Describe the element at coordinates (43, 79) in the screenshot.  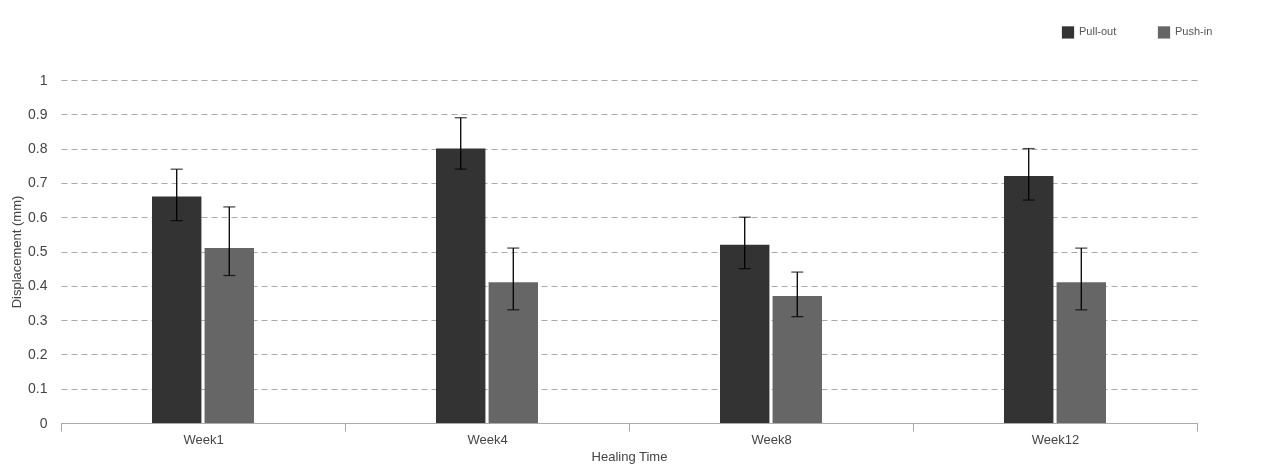
I see `y-tick-label: 1` at that location.